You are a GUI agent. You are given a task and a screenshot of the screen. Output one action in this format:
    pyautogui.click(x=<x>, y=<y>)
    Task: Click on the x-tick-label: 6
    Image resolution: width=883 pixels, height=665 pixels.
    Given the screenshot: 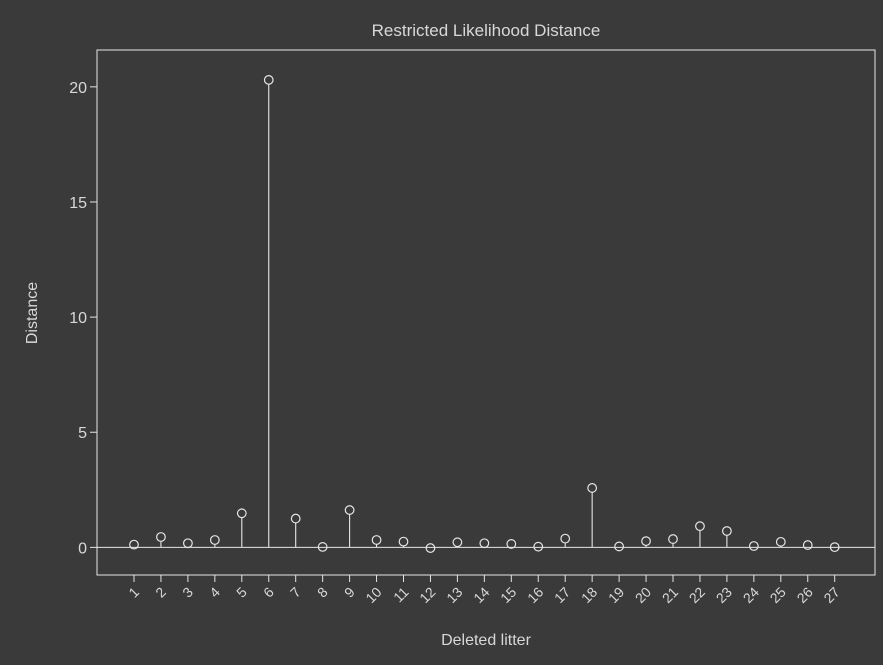 What is the action you would take?
    pyautogui.click(x=268, y=592)
    